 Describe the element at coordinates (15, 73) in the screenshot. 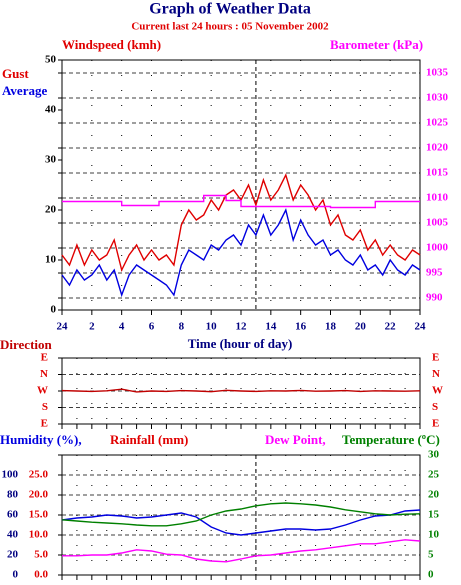

I see `series-label: Gust` at that location.